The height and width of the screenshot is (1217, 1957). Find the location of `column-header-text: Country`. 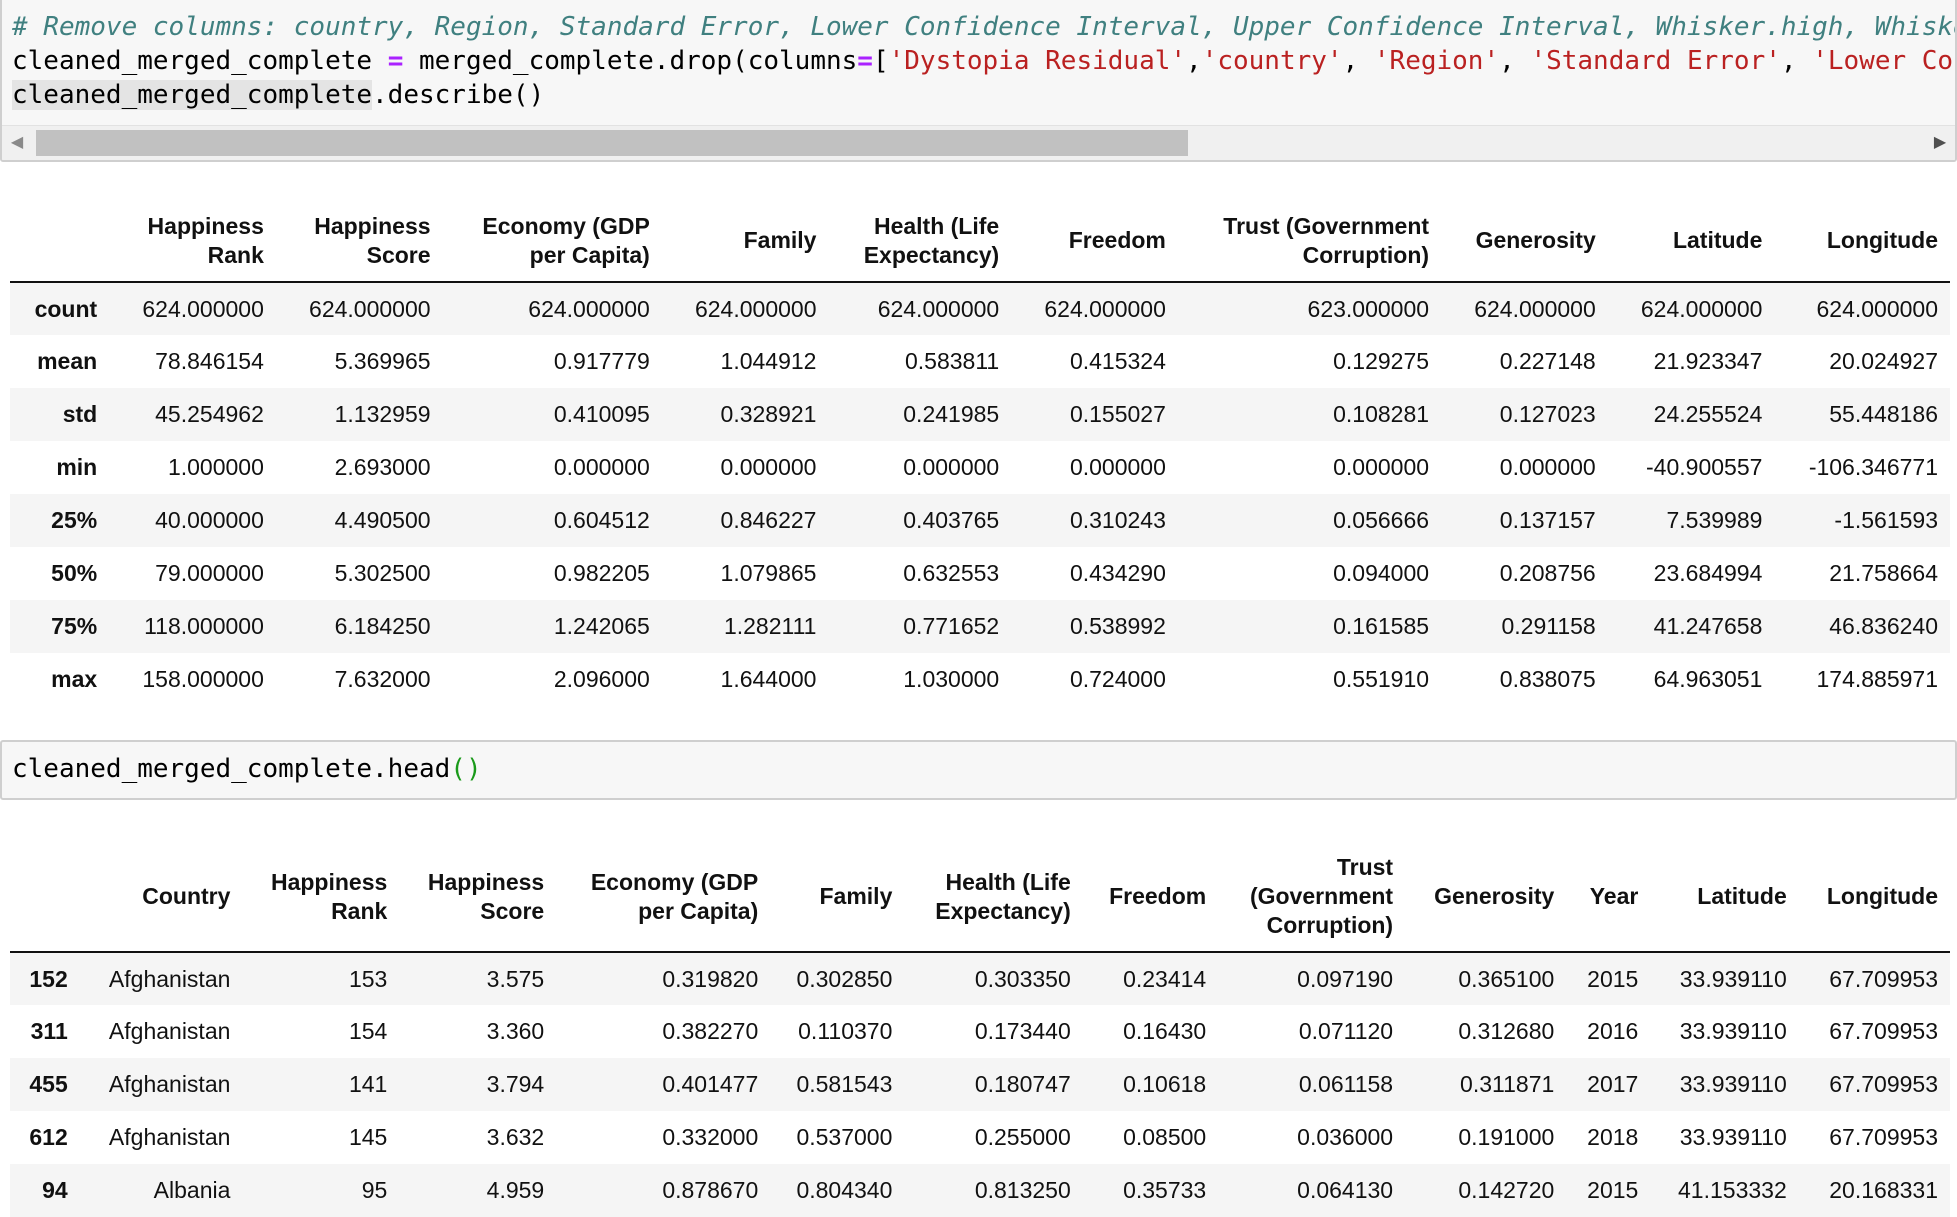

column-header-text: Country is located at coordinates (186, 896).